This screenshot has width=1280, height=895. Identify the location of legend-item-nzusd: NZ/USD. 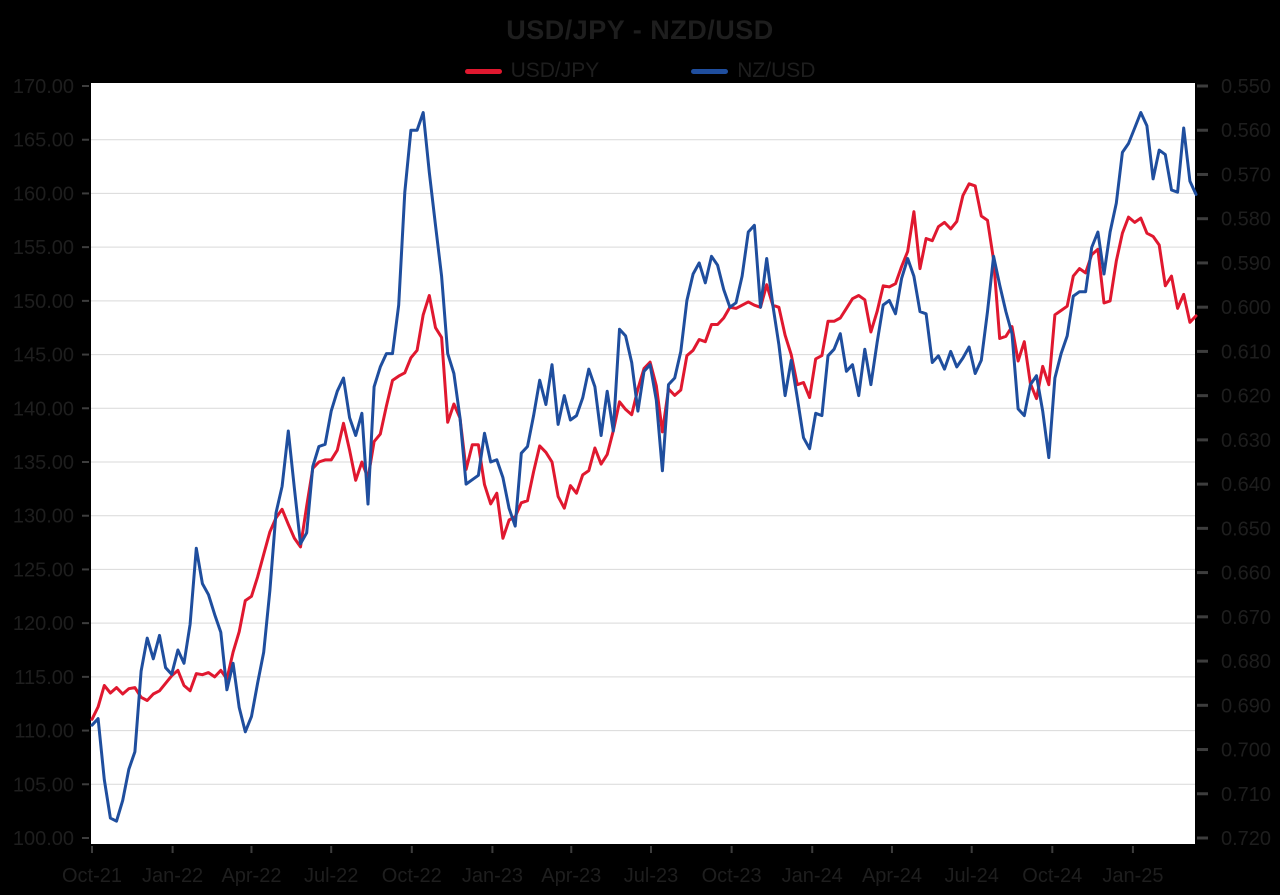
(753, 71).